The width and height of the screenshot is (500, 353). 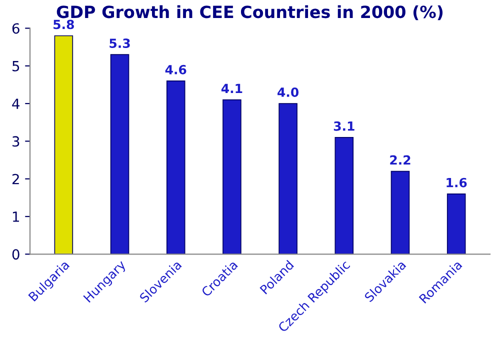 I want to click on data-label: 2.2, so click(x=400, y=160).